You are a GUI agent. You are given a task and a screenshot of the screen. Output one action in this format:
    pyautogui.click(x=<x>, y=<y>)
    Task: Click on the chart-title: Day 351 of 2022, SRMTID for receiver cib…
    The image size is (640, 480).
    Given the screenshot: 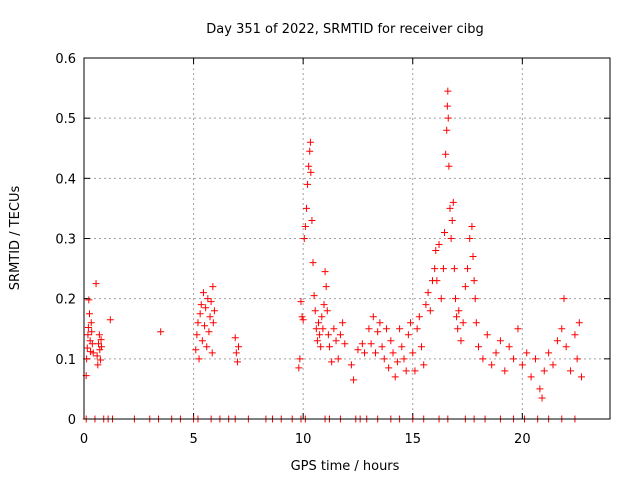 What is the action you would take?
    pyautogui.click(x=344, y=29)
    